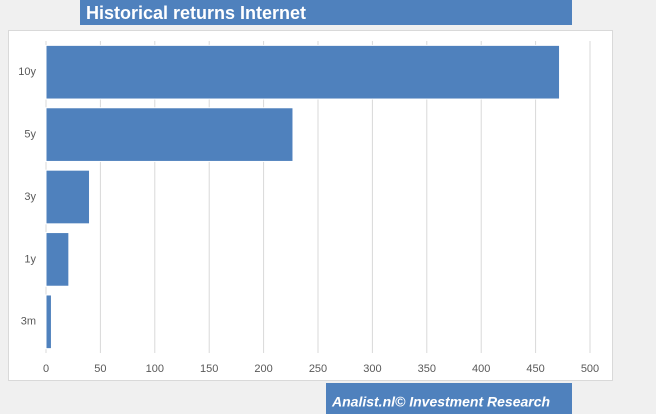 The image size is (656, 414). What do you see at coordinates (28, 322) in the screenshot?
I see `y-tick-label: 3m` at bounding box center [28, 322].